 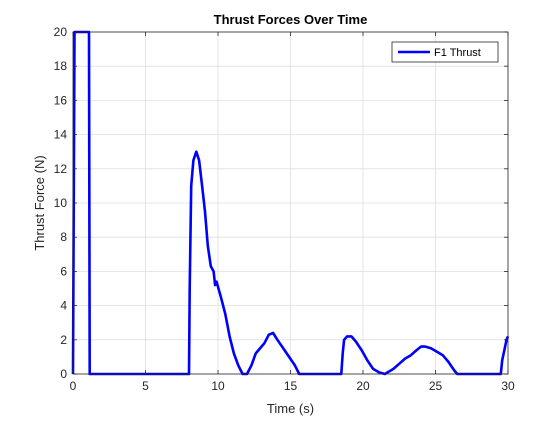 What do you see at coordinates (145, 386) in the screenshot?
I see `x-tick-label: 5` at bounding box center [145, 386].